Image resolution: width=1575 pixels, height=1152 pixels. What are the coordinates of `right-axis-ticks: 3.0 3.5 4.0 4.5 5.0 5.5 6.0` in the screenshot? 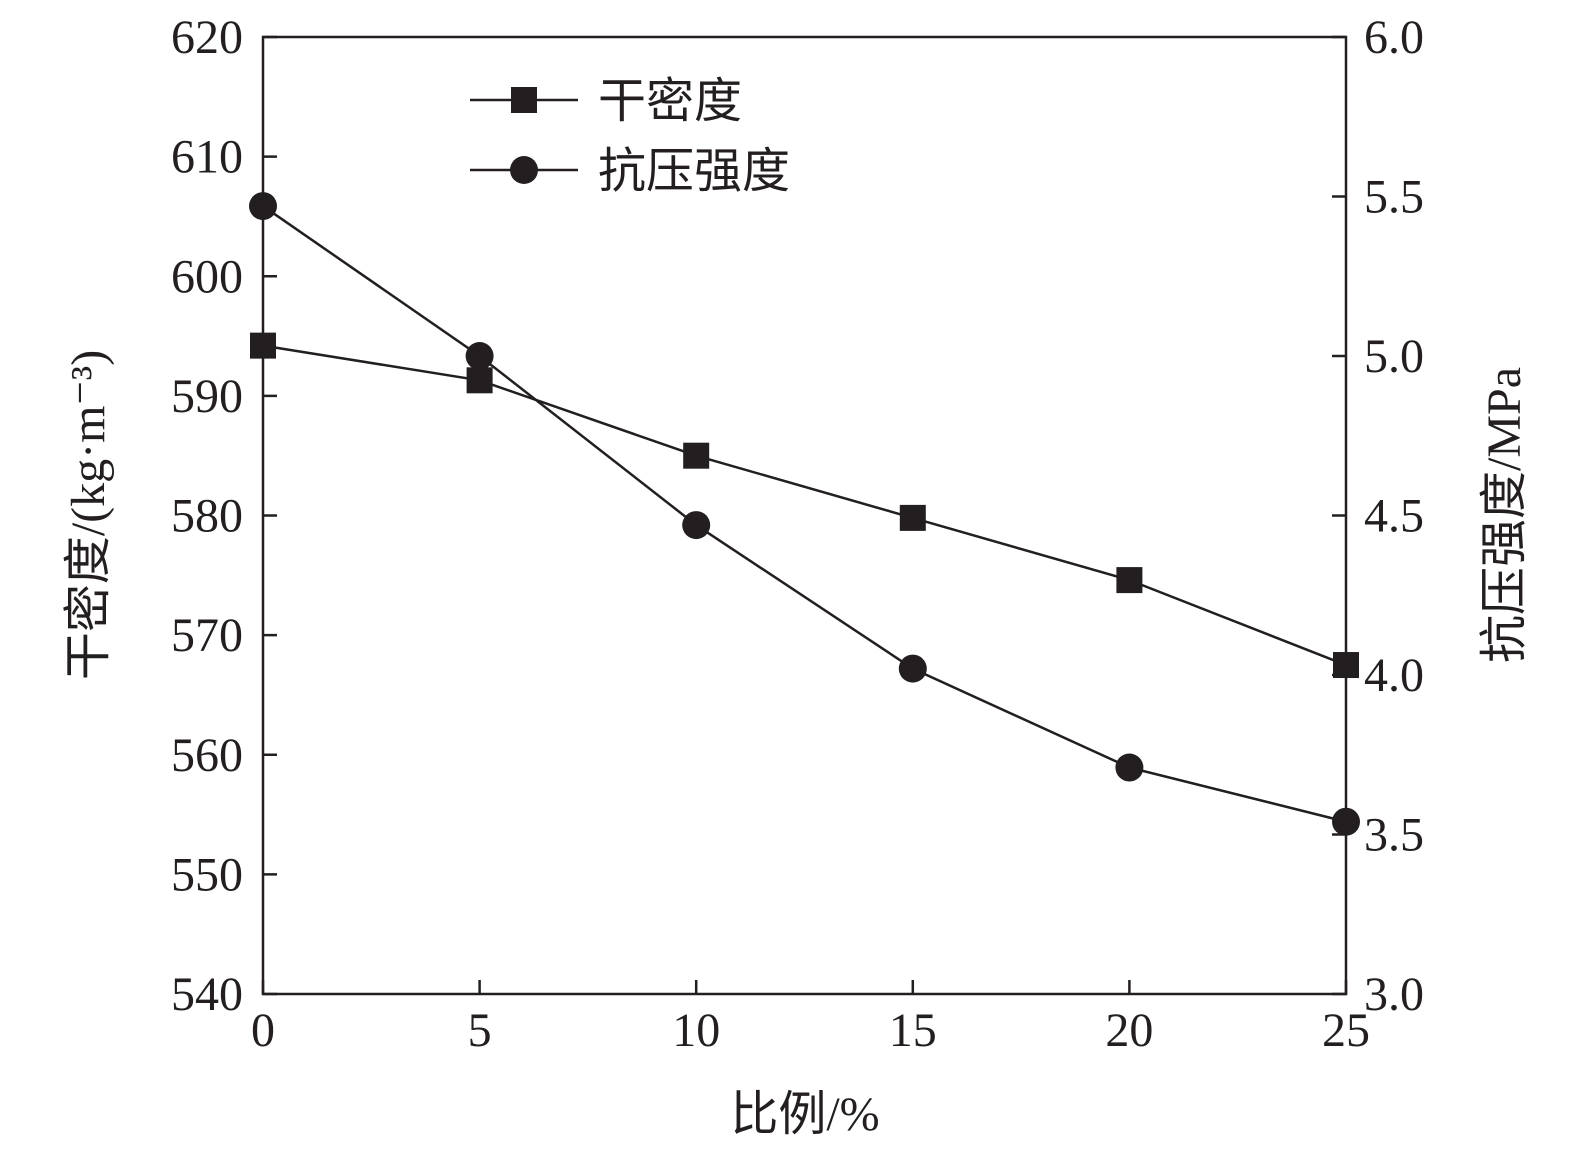 It's located at (1378, 516).